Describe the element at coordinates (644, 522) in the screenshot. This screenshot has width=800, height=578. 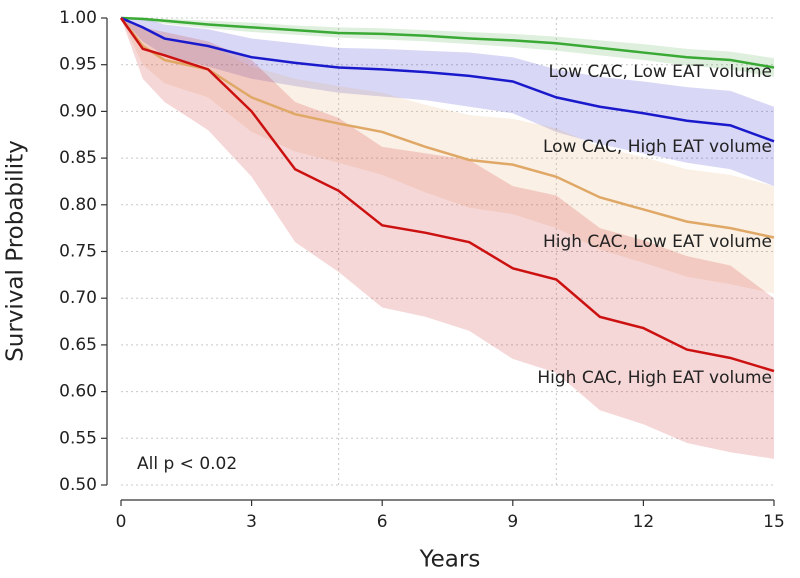
I see `x-tick-label: 12` at that location.